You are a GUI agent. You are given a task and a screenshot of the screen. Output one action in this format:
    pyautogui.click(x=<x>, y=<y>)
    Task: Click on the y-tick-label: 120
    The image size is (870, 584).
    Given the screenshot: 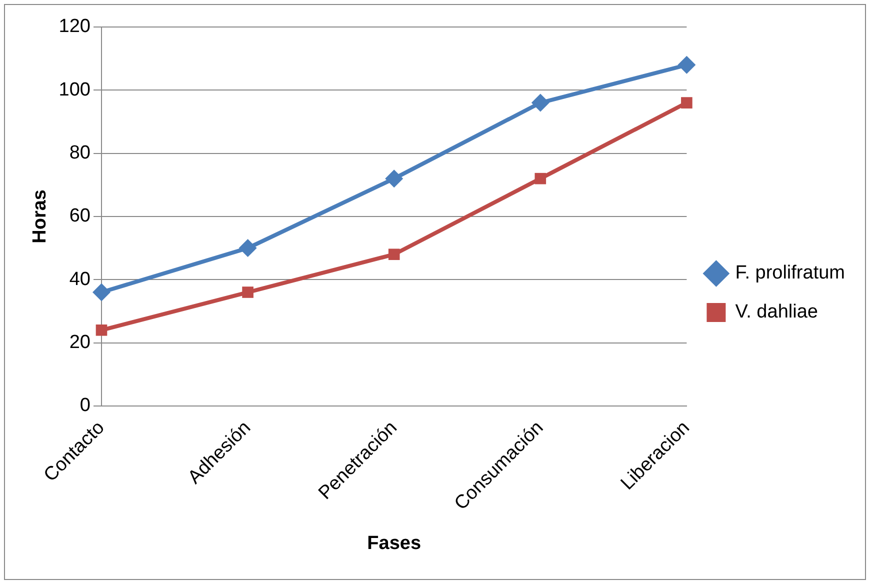 What is the action you would take?
    pyautogui.click(x=74, y=27)
    